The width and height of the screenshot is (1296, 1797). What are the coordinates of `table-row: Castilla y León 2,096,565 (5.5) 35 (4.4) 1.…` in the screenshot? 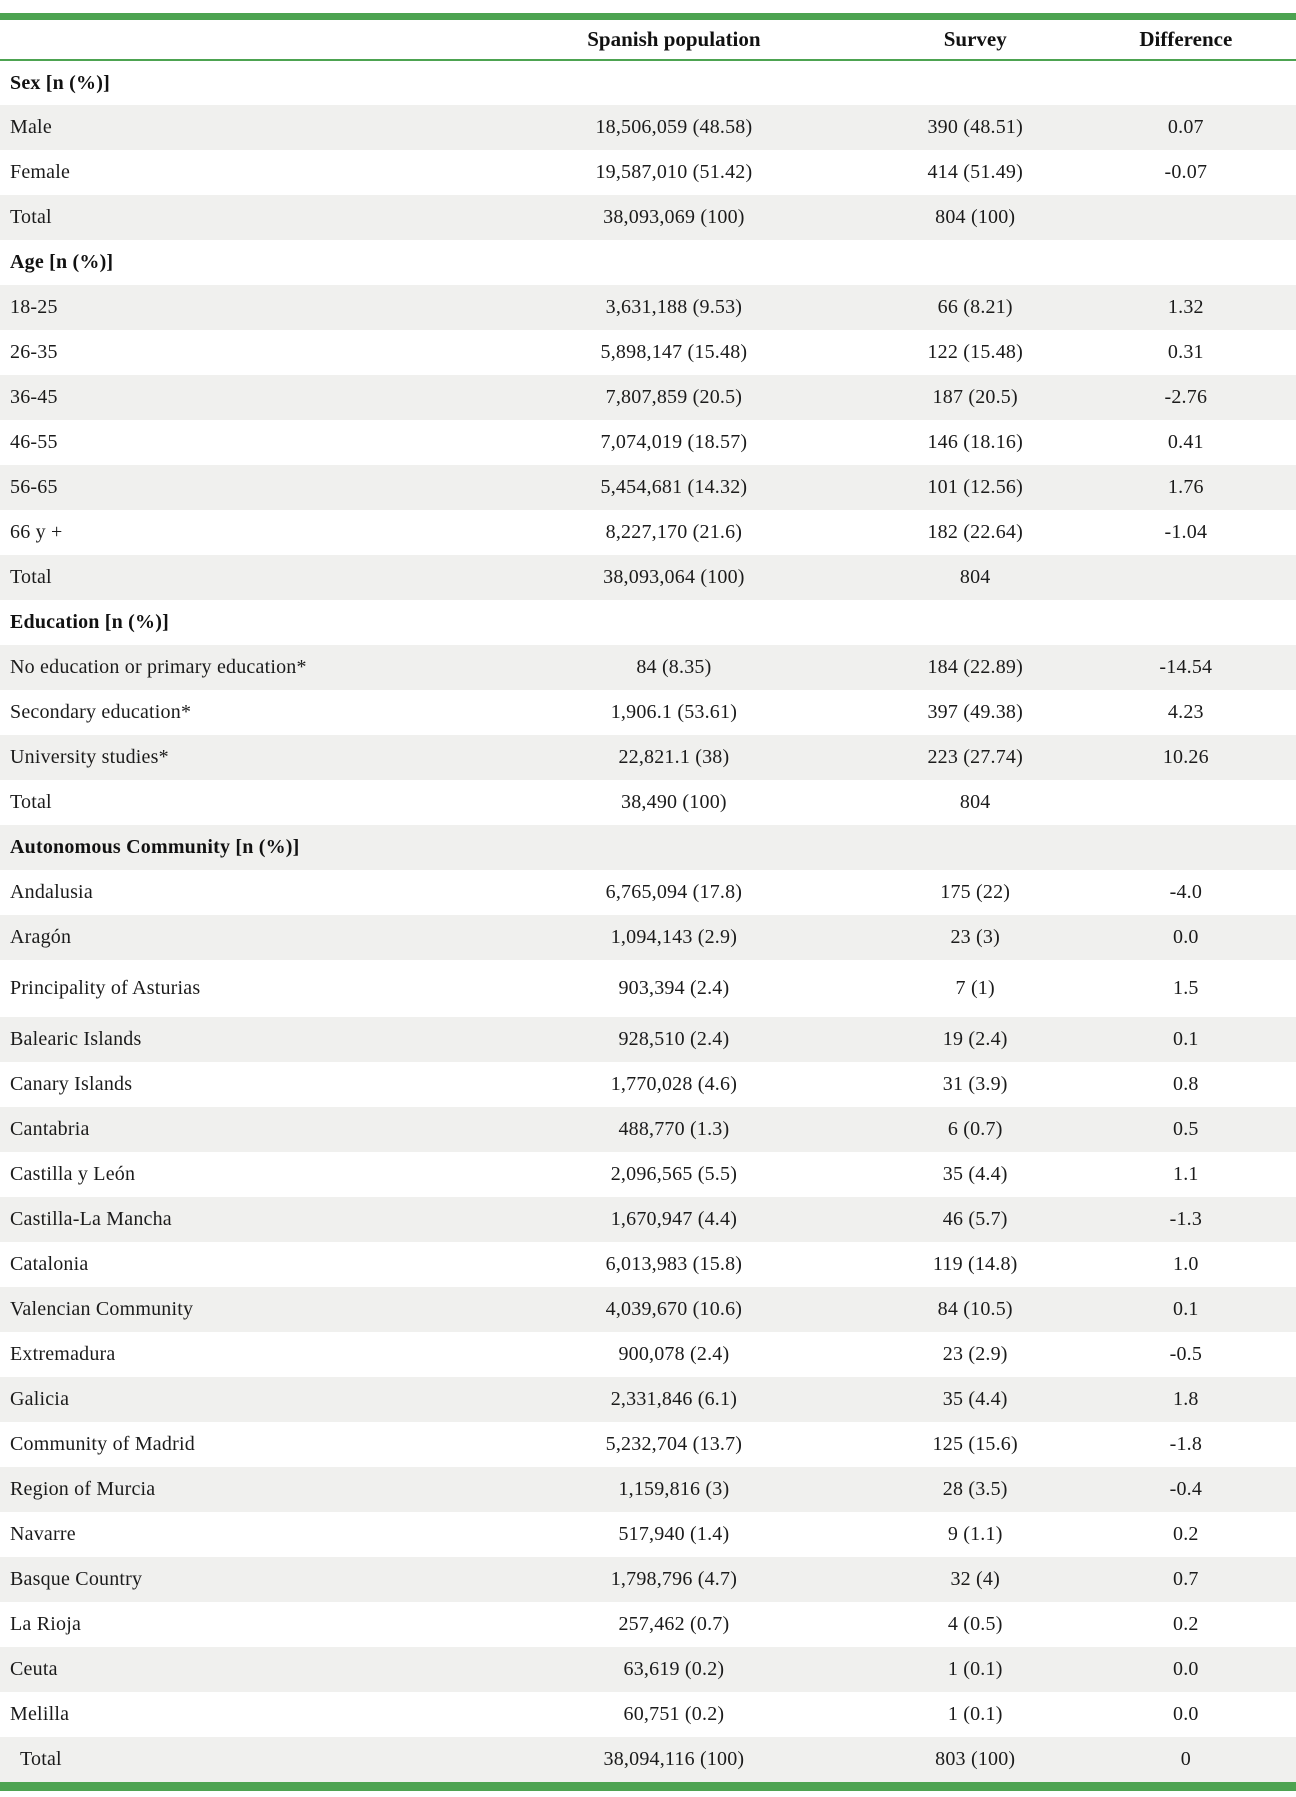 It's located at (648, 1174).